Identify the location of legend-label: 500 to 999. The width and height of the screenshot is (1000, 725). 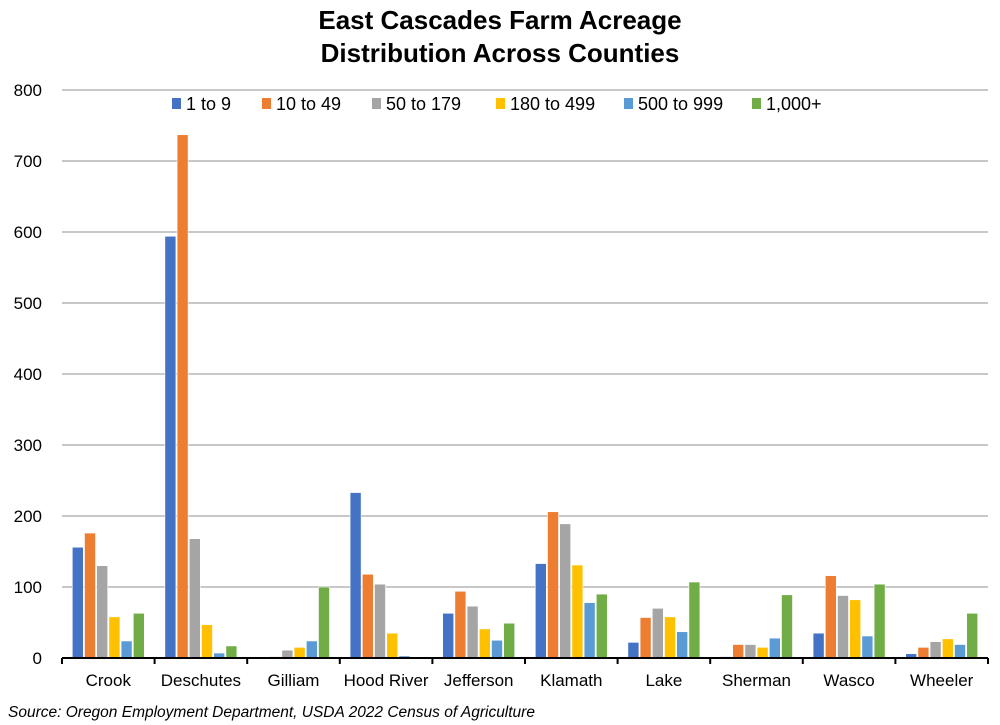
(680, 104).